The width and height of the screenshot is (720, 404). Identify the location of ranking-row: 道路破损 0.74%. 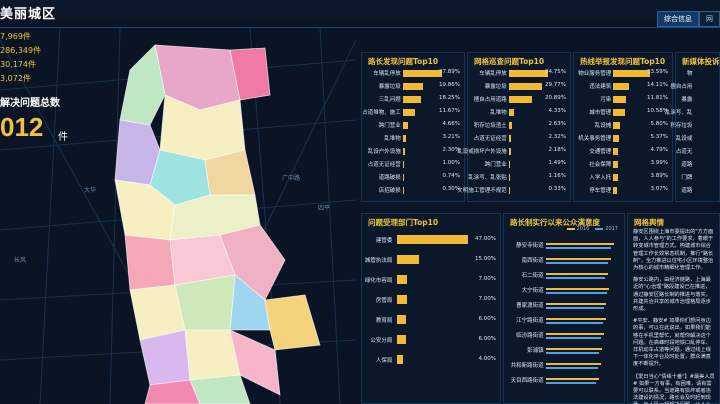
(413, 177).